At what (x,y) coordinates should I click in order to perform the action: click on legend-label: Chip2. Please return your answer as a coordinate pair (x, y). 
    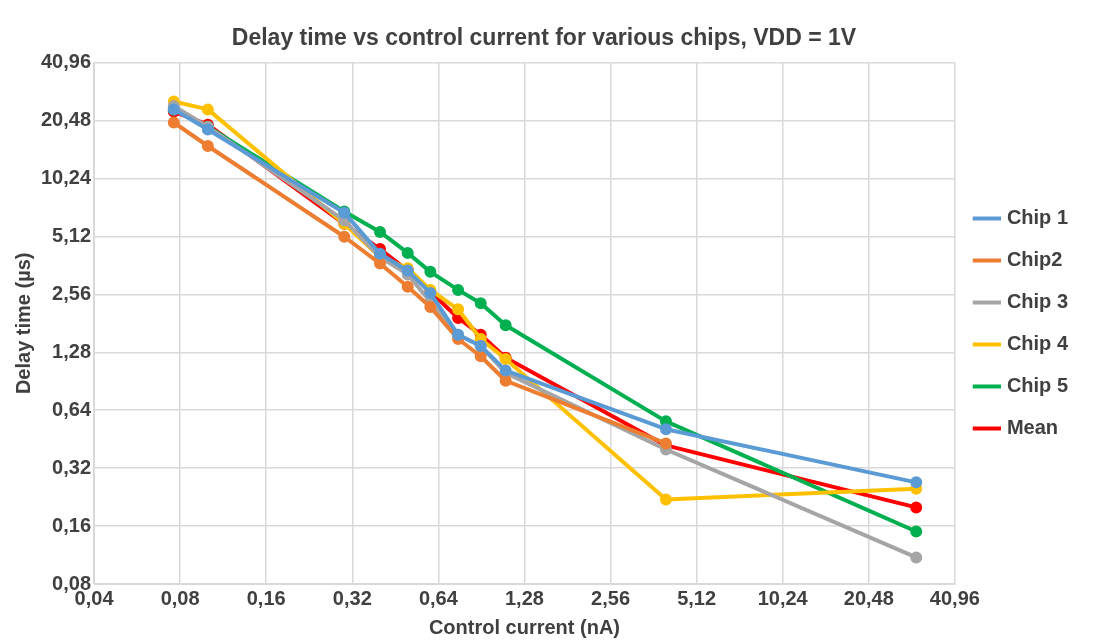
    Looking at the image, I should click on (1034, 259).